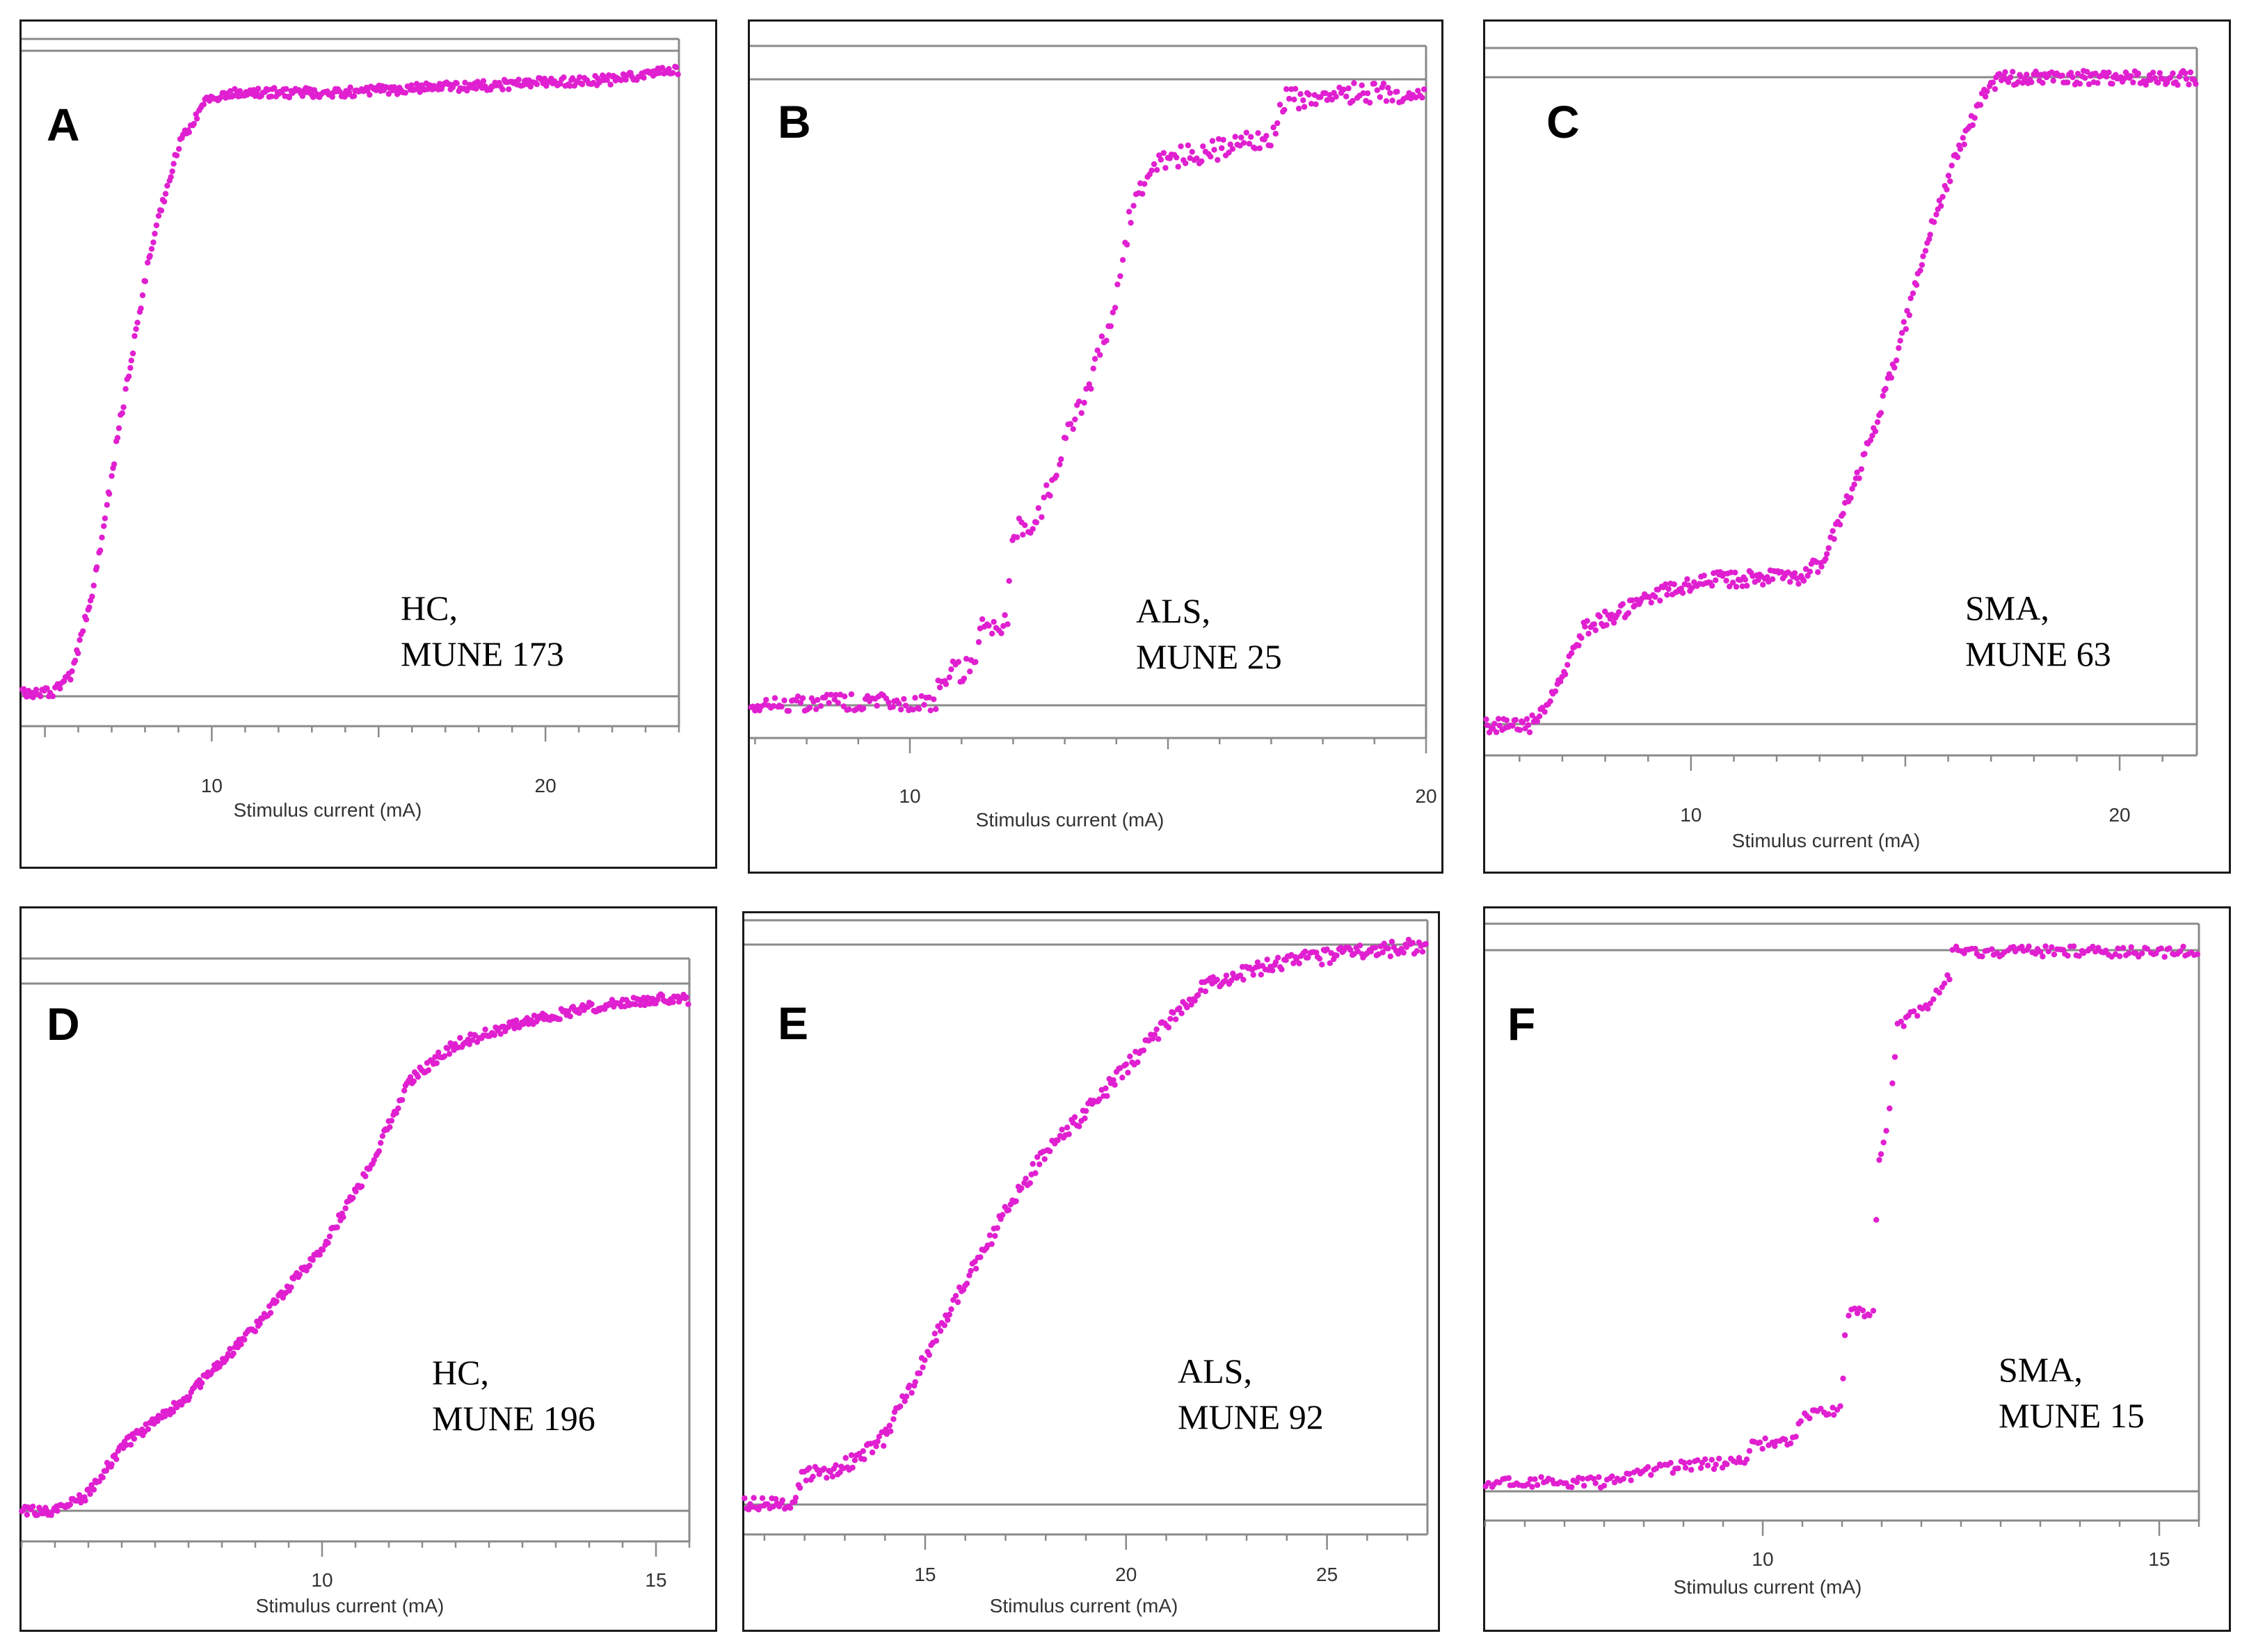 The width and height of the screenshot is (2249, 1652). I want to click on panel-letter-f: F, so click(1521, 1024).